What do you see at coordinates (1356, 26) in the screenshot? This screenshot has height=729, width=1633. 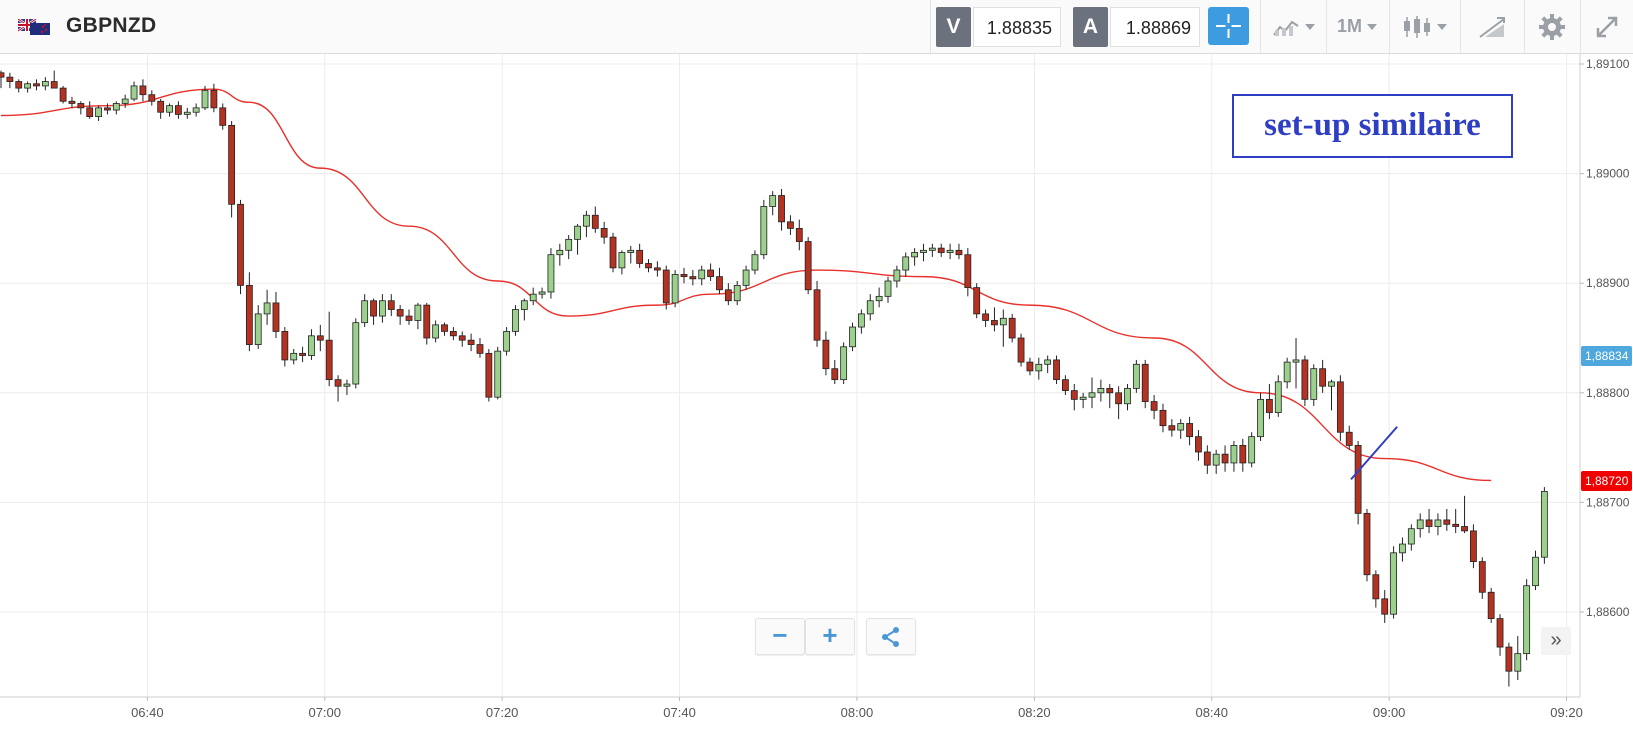 I see `timeframe-dropdown: 1M` at bounding box center [1356, 26].